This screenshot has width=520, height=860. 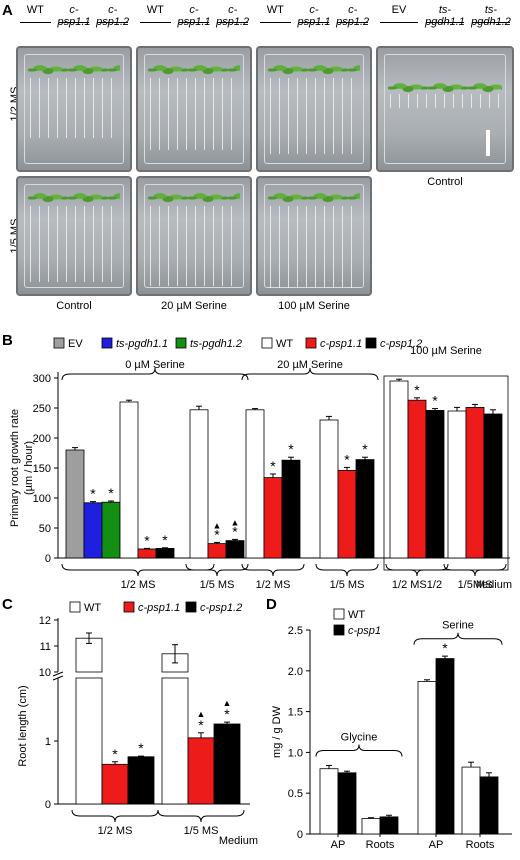 What do you see at coordinates (310, 365) in the screenshot?
I see `bracket-label-20um-serine: 20 µM Serine` at bounding box center [310, 365].